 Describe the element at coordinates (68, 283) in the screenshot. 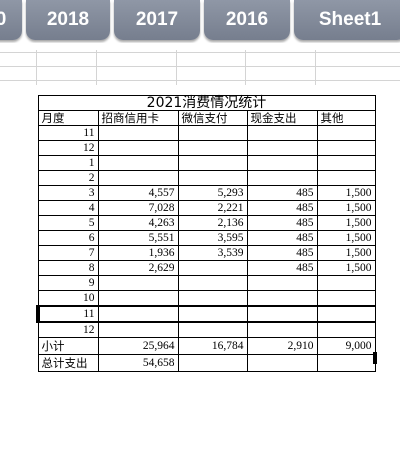

I see `month-cell: 9` at that location.